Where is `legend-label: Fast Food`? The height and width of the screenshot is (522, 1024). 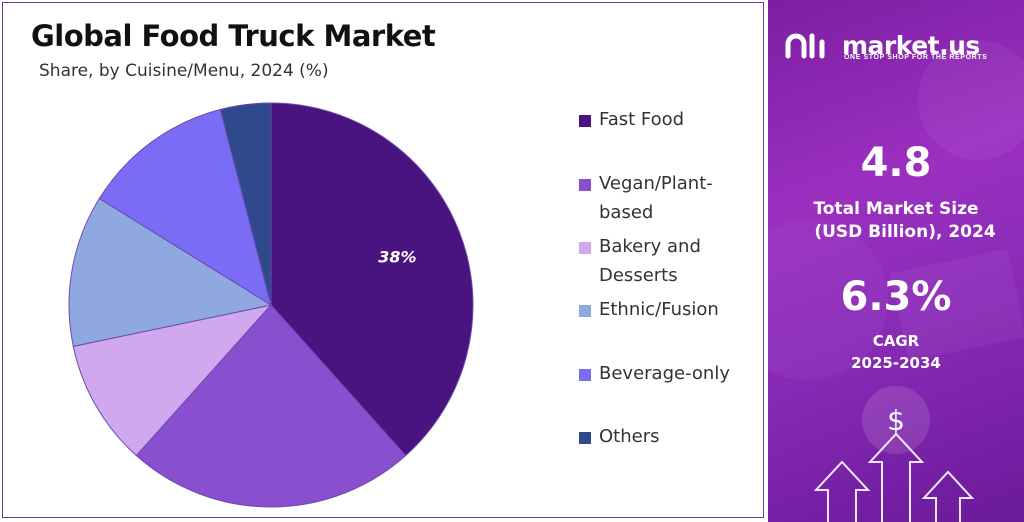
legend-label: Fast Food is located at coordinates (642, 119).